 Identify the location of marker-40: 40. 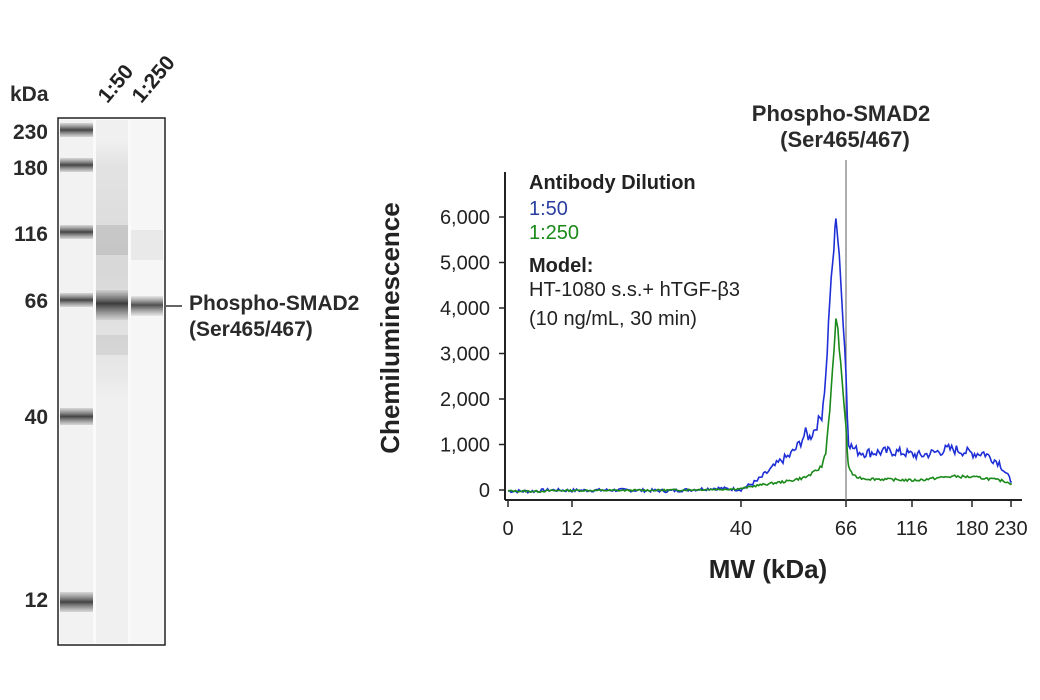
(36, 417).